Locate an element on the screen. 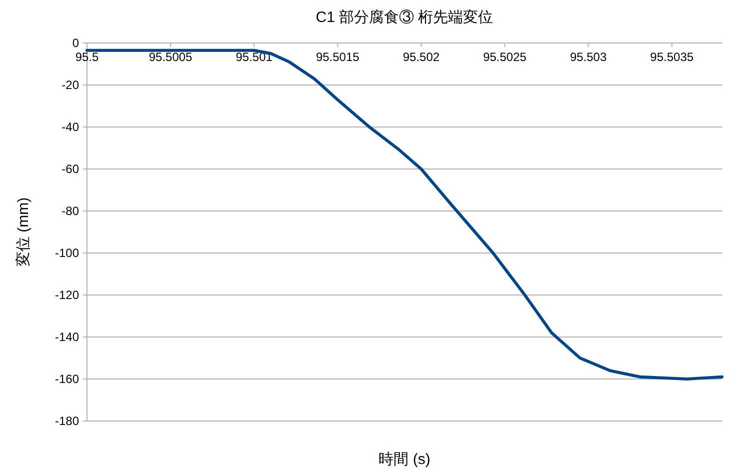 The width and height of the screenshot is (739, 468). chart-title: C1 部分腐食③ 桁先端変位 is located at coordinates (405, 17).